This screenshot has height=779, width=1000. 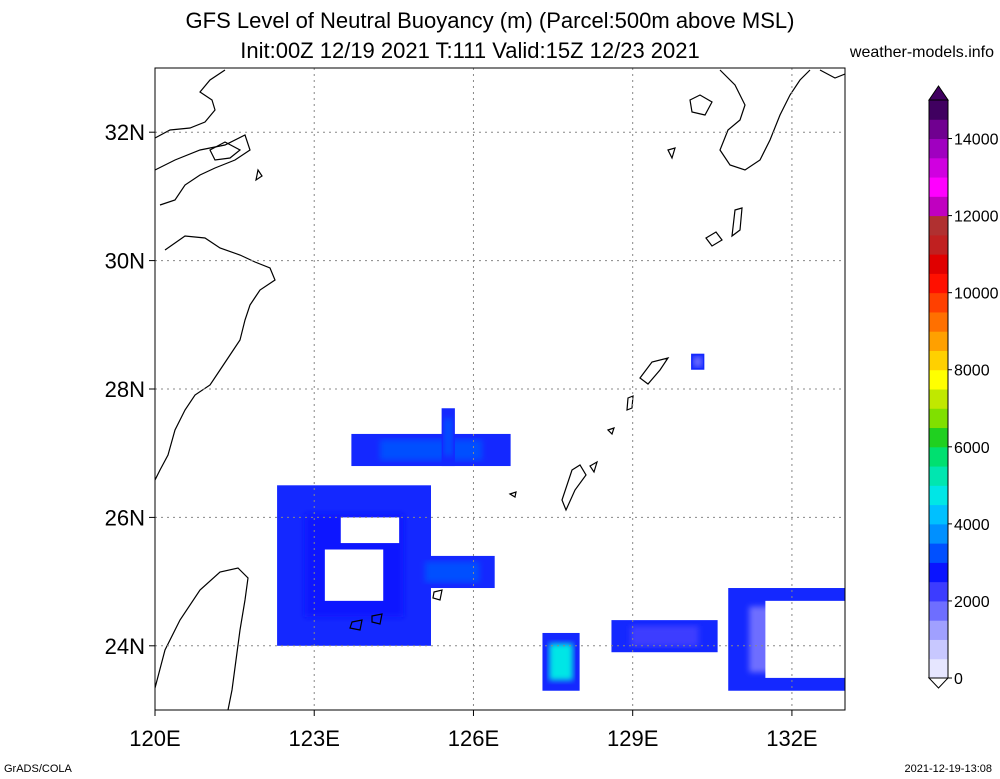 What do you see at coordinates (963, 387) in the screenshot?
I see `colorbar: 0 2000 4000 6000 8000 10000 12000 14000` at bounding box center [963, 387].